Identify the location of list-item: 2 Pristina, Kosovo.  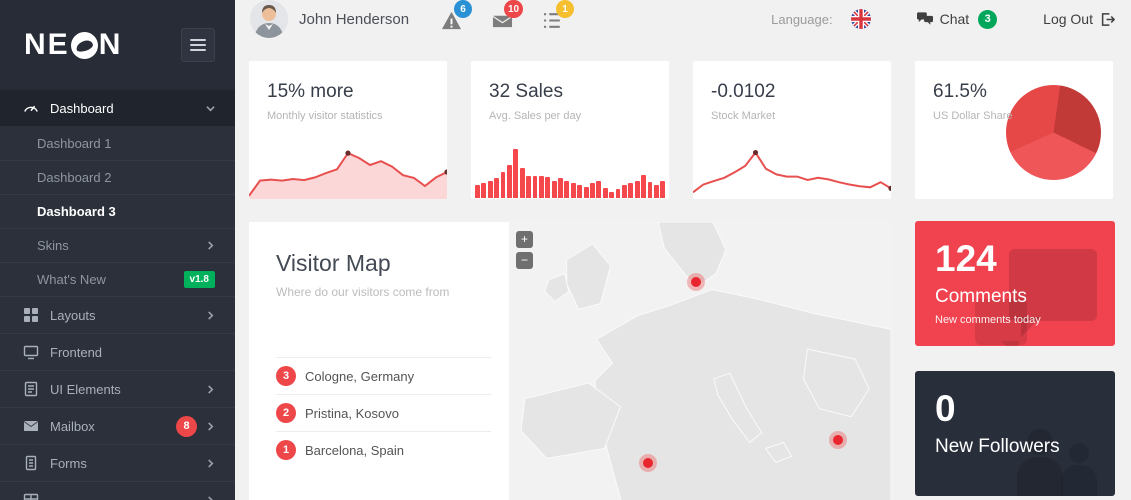
(383, 412).